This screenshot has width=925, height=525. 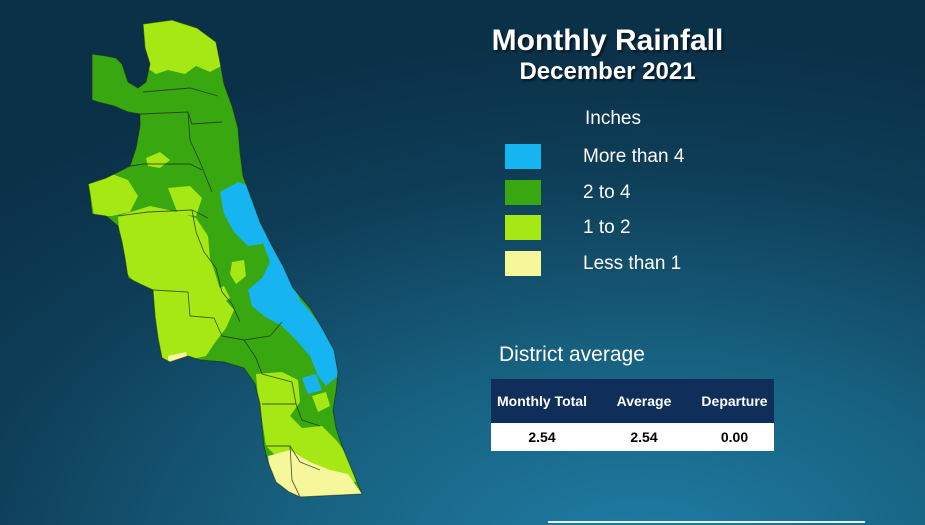 I want to click on legend-label: 2 to 4, so click(x=607, y=192).